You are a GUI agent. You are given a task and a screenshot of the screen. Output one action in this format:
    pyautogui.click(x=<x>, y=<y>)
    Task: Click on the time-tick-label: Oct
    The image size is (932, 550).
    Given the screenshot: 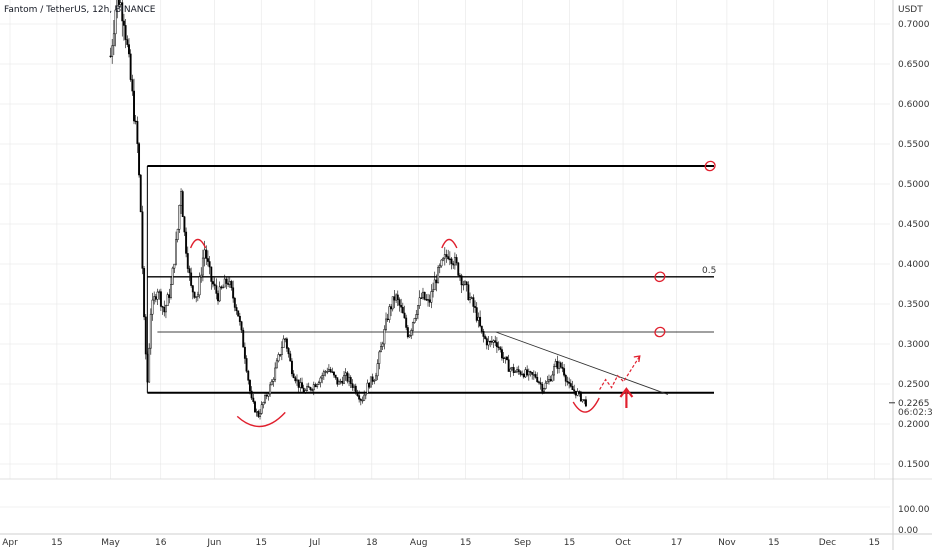 What is the action you would take?
    pyautogui.click(x=623, y=543)
    